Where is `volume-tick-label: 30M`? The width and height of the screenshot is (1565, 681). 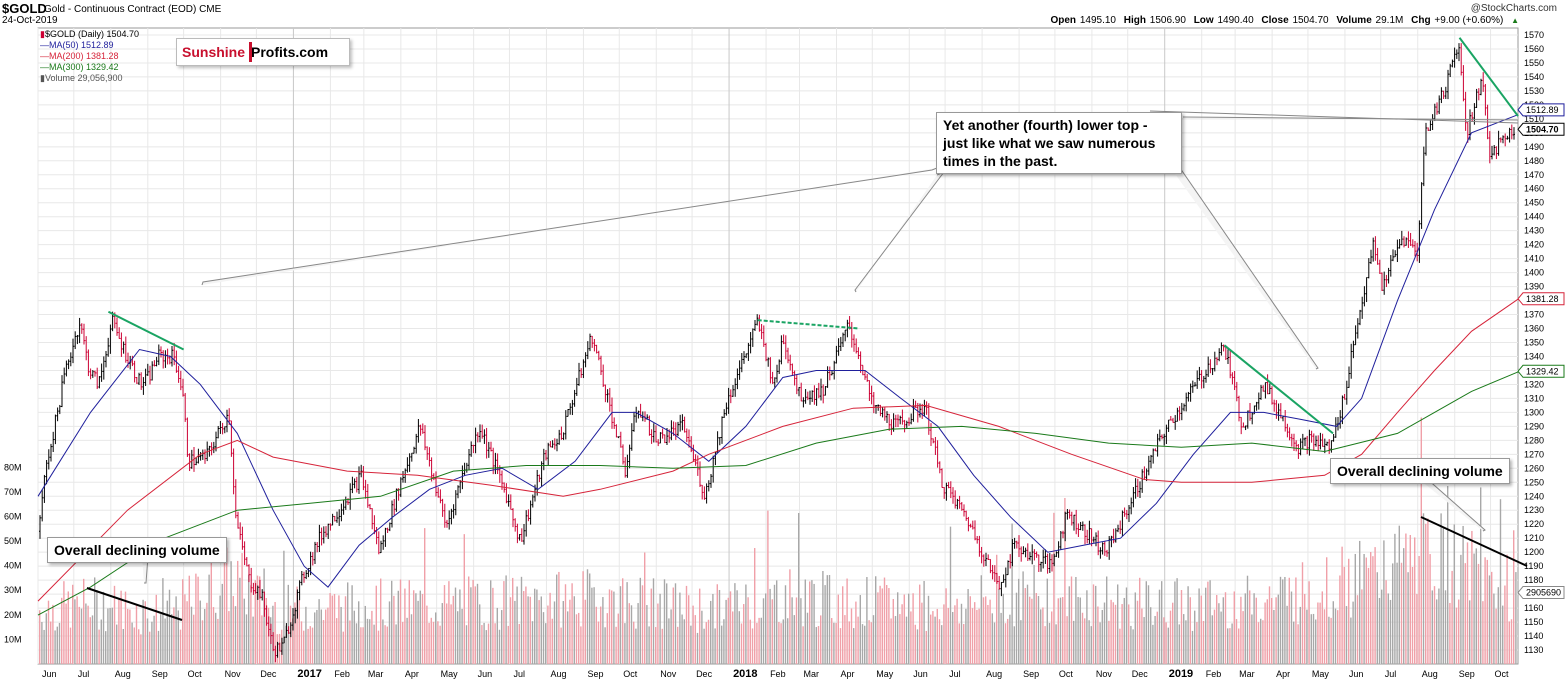
volume-tick-label: 30M is located at coordinates (13, 590).